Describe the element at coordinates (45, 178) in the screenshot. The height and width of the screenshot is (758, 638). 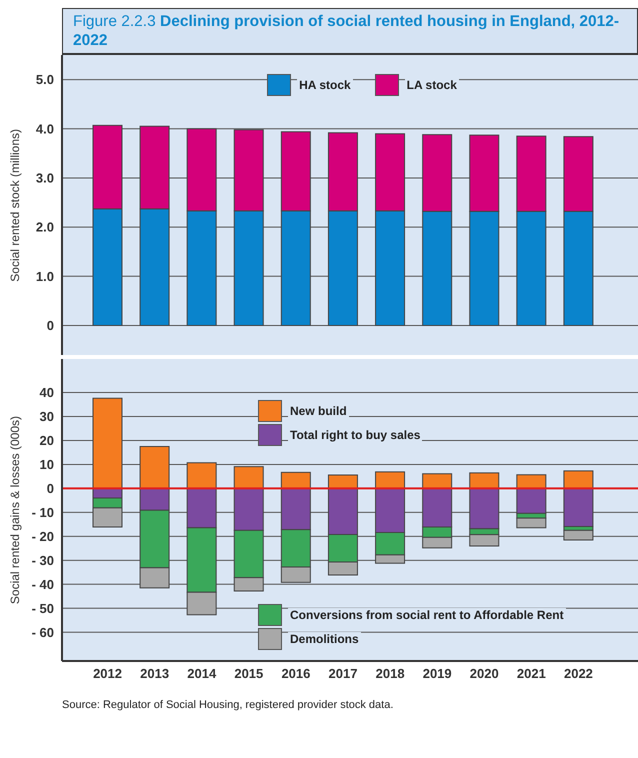
I see `y-tick-label: 3.0` at that location.